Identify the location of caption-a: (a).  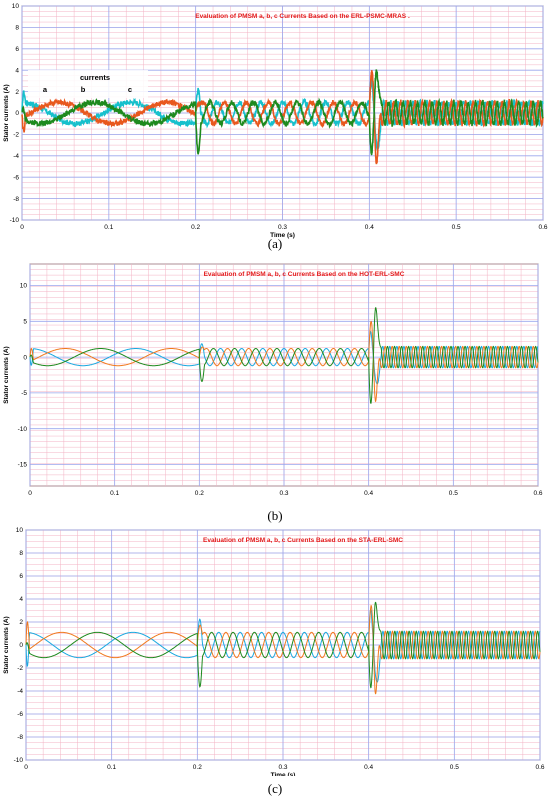
(275, 243).